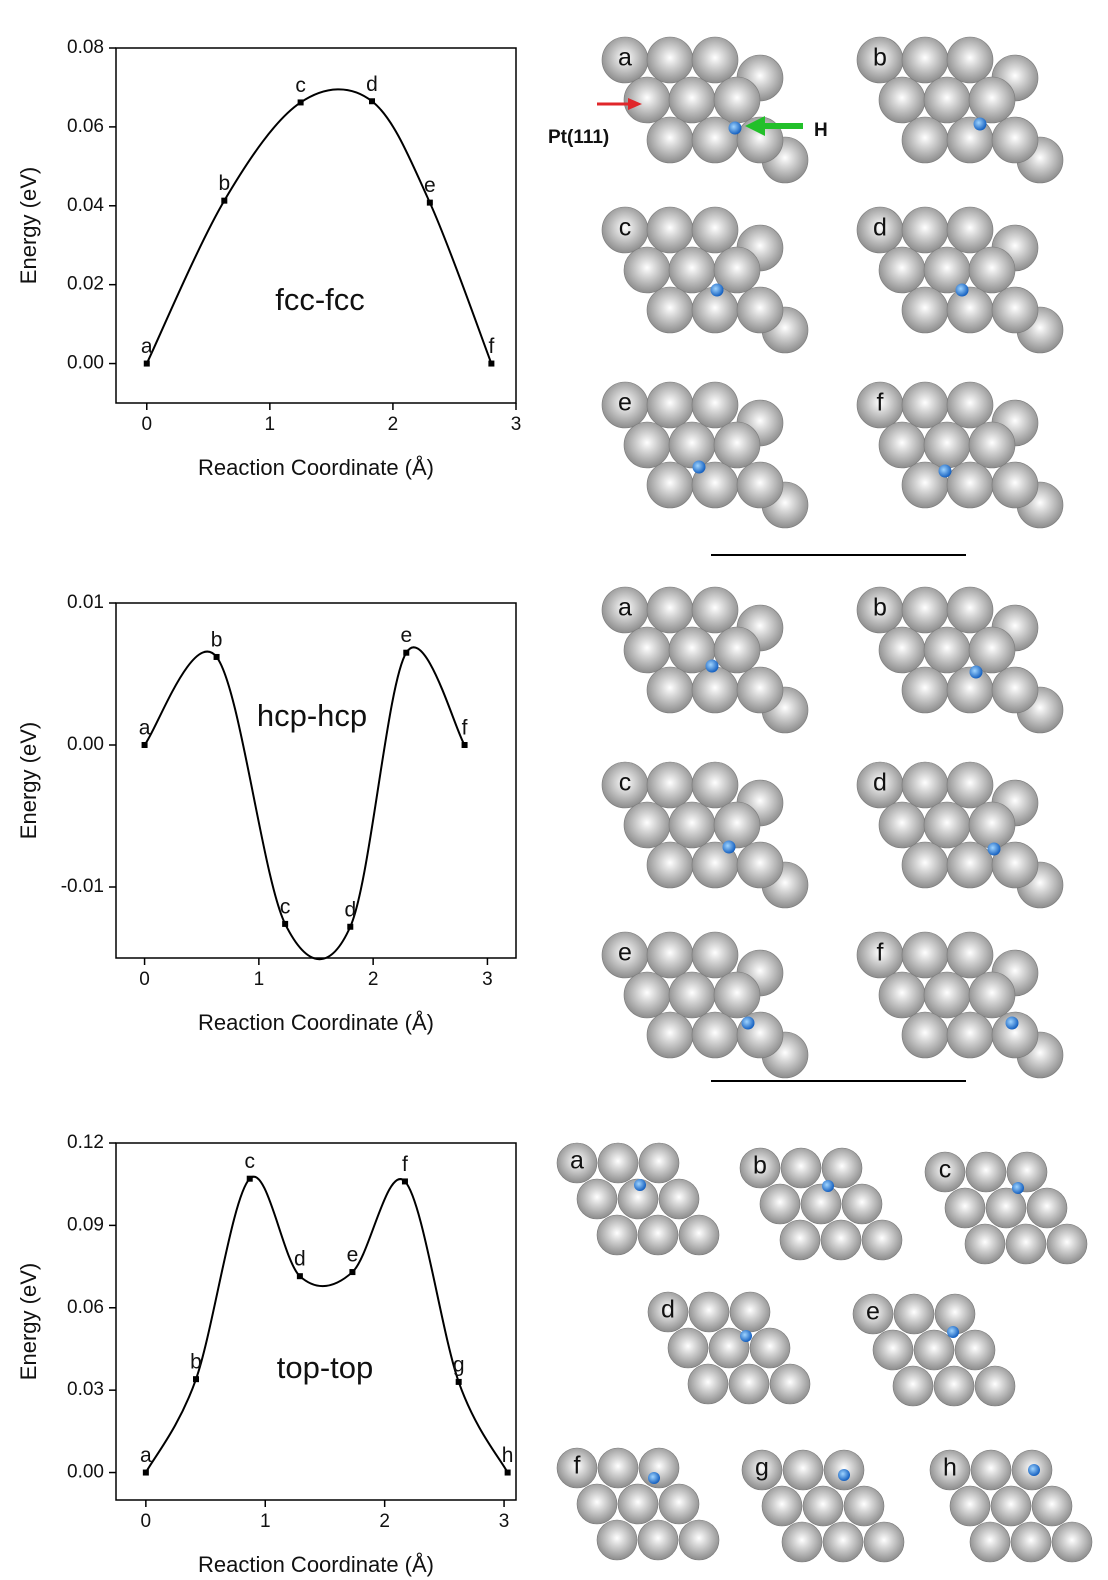  I want to click on plot-frame, so click(316, 225).